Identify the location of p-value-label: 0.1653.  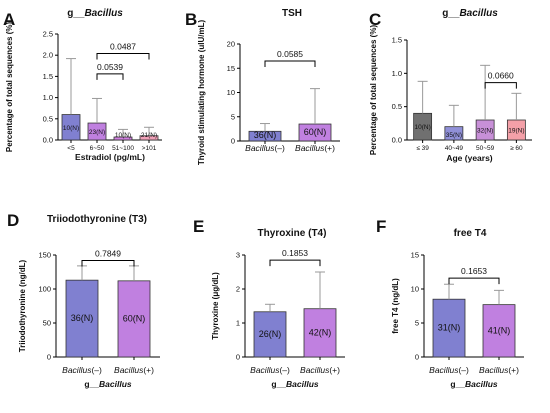
(474, 271).